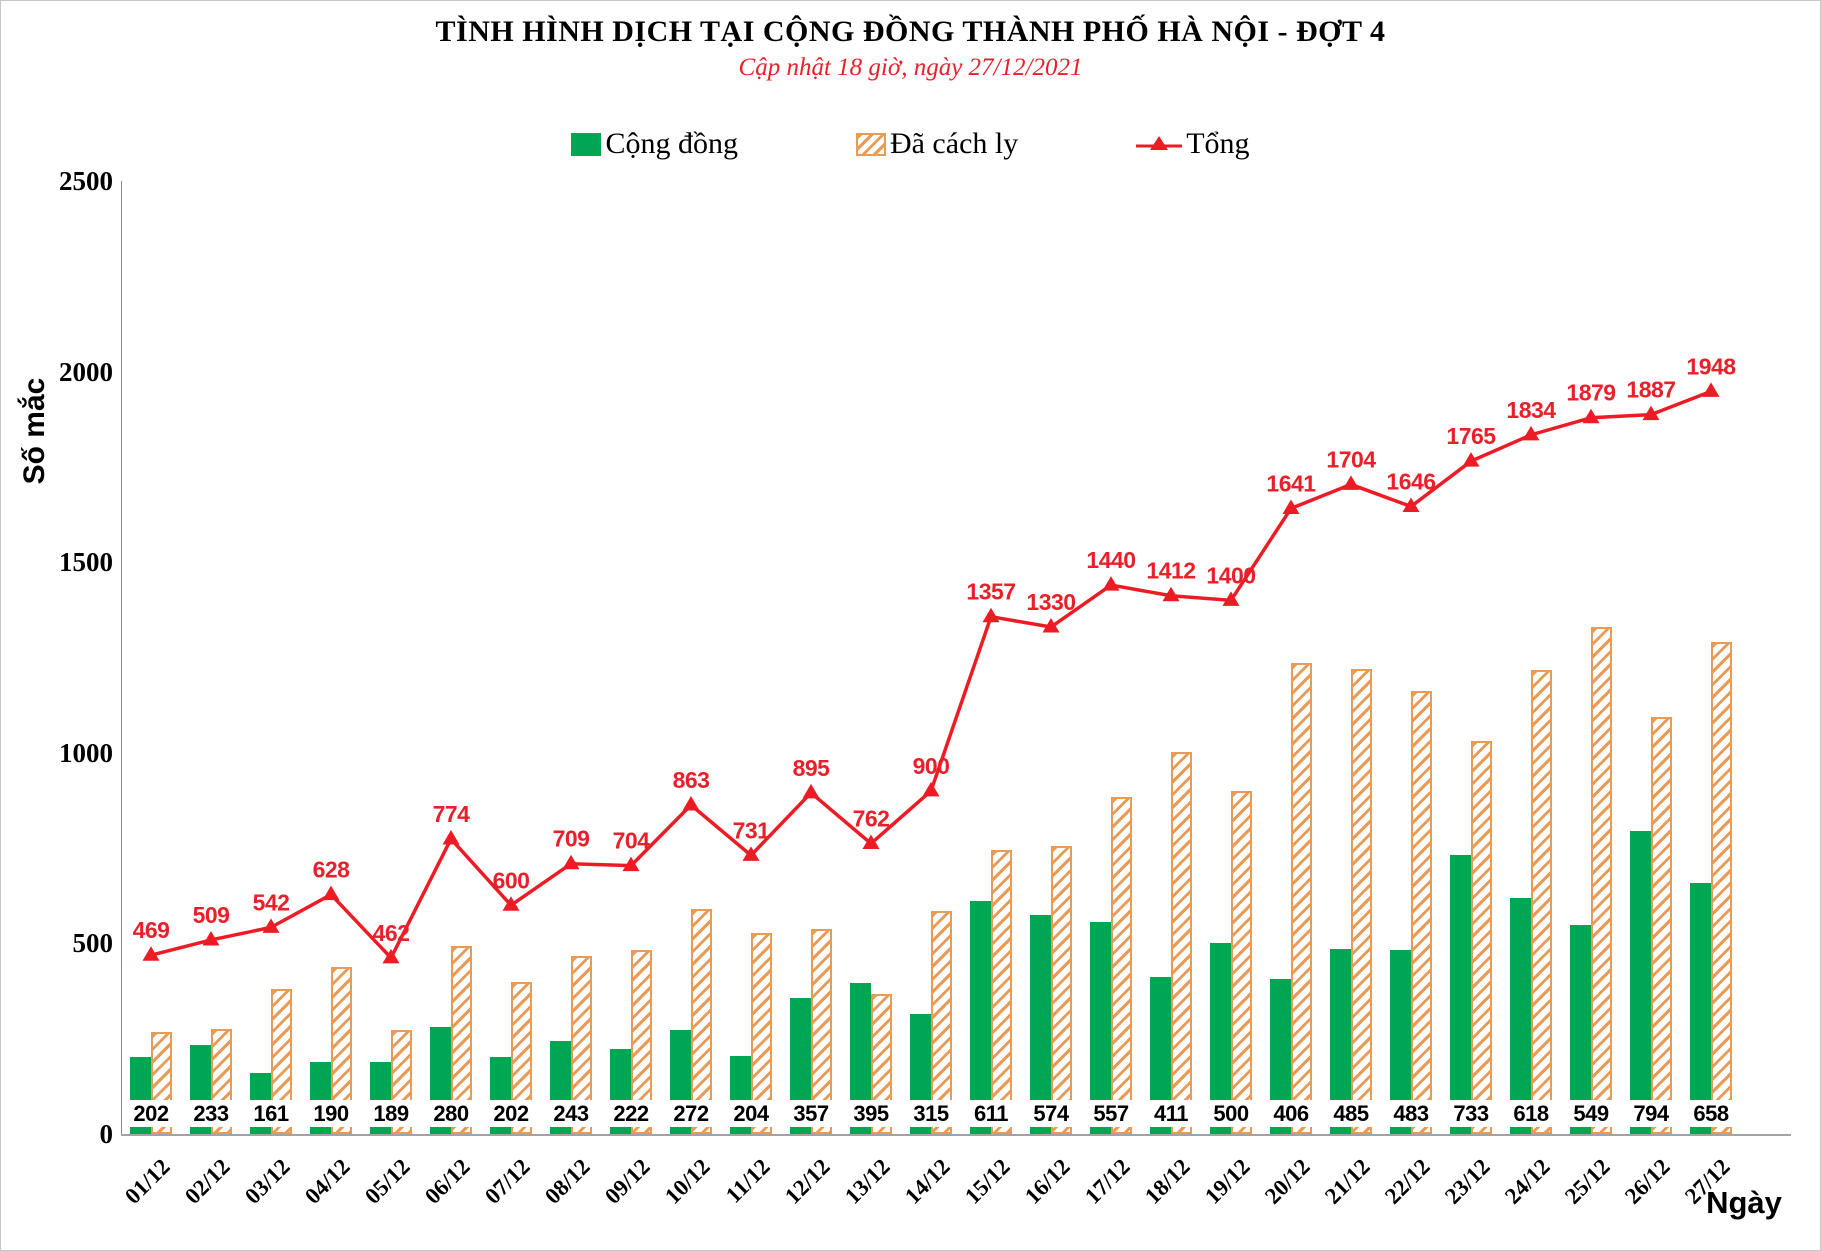  Describe the element at coordinates (1170, 571) in the screenshot. I see `total-value-label: 1412` at that location.